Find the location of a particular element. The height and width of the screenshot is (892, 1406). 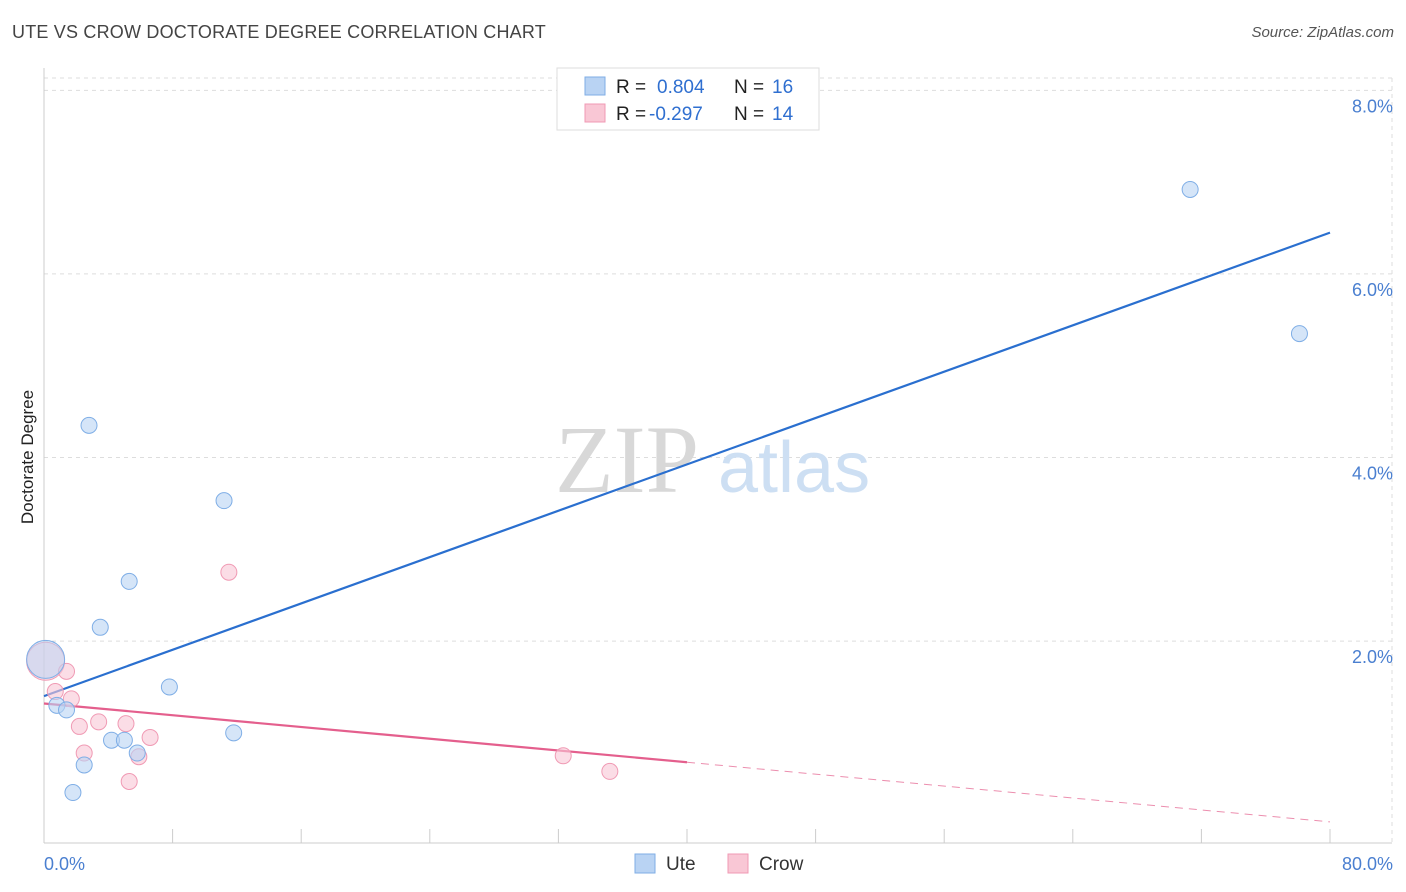

legend-swatch-ute is located at coordinates (595, 86).